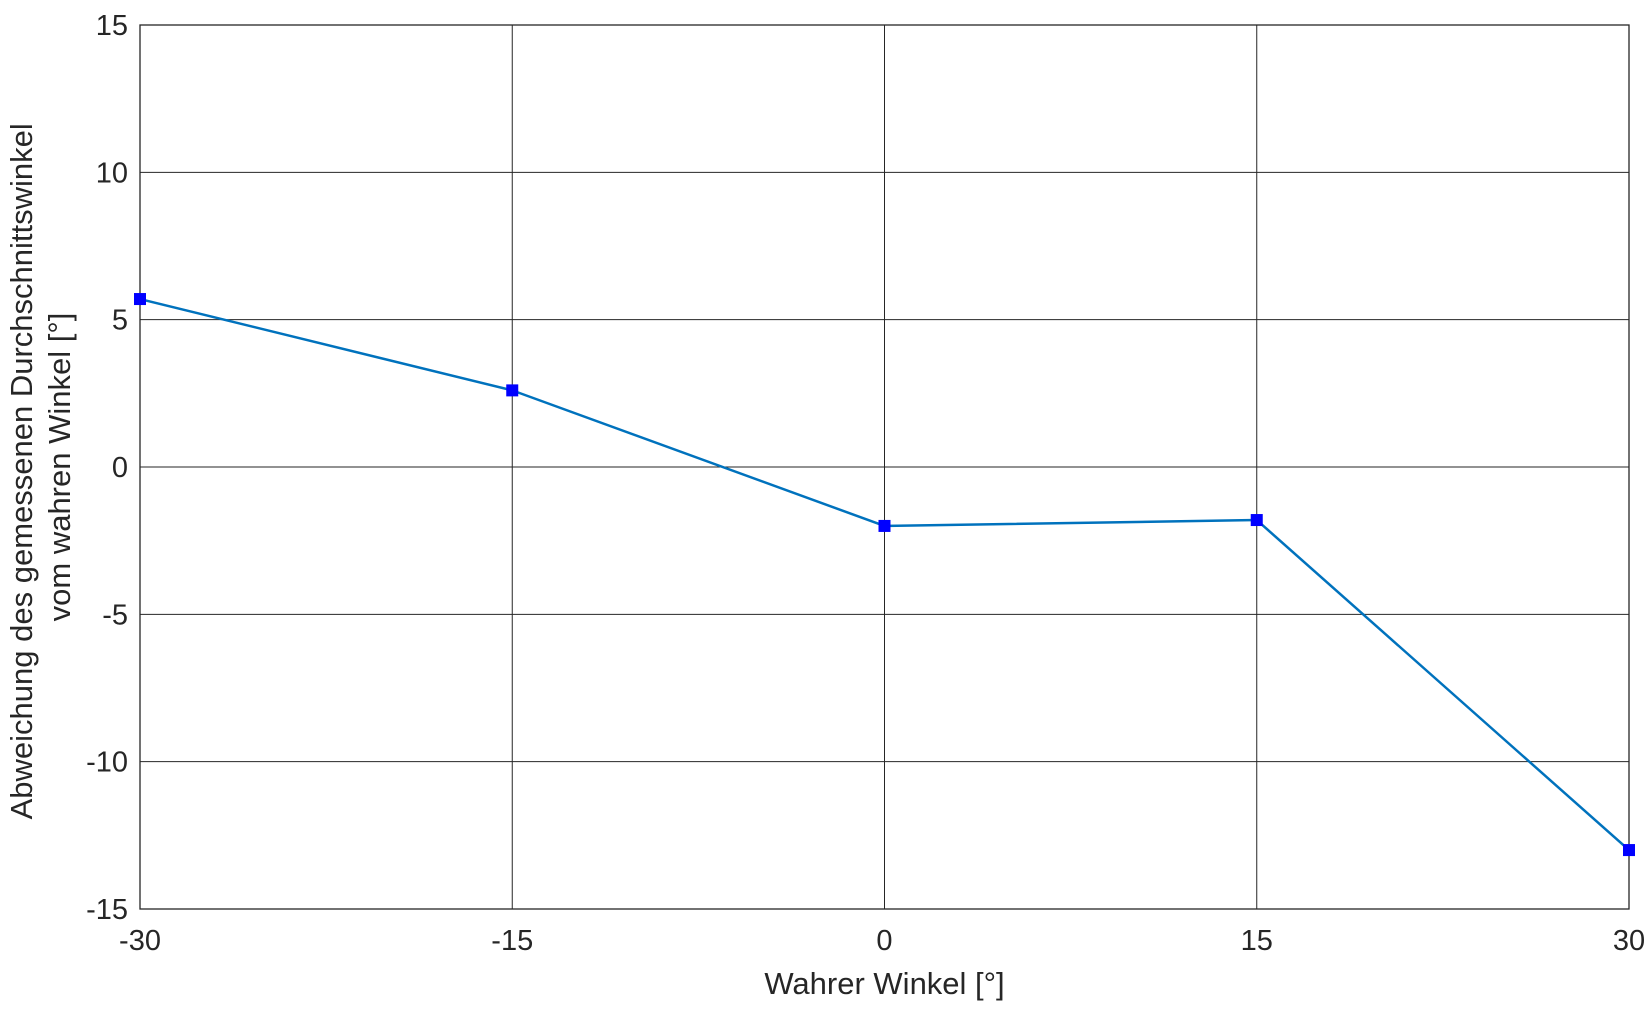 The image size is (1651, 1010). What do you see at coordinates (1629, 941) in the screenshot?
I see `x-tick-label: 30` at bounding box center [1629, 941].